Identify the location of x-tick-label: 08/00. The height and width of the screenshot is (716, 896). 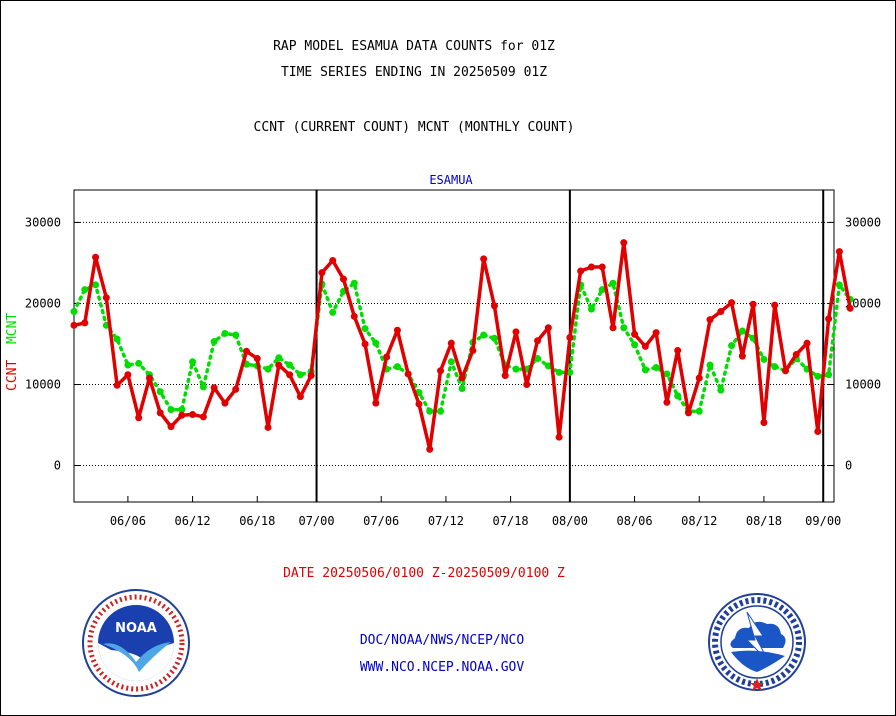
(570, 521).